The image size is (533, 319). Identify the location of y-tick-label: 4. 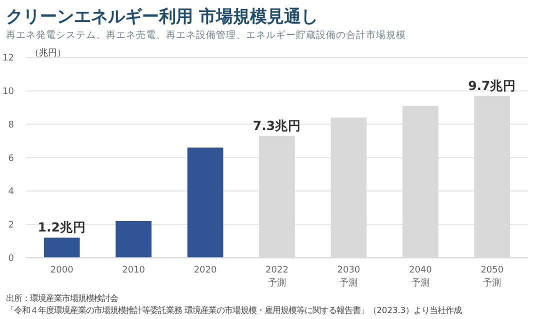
(11, 192).